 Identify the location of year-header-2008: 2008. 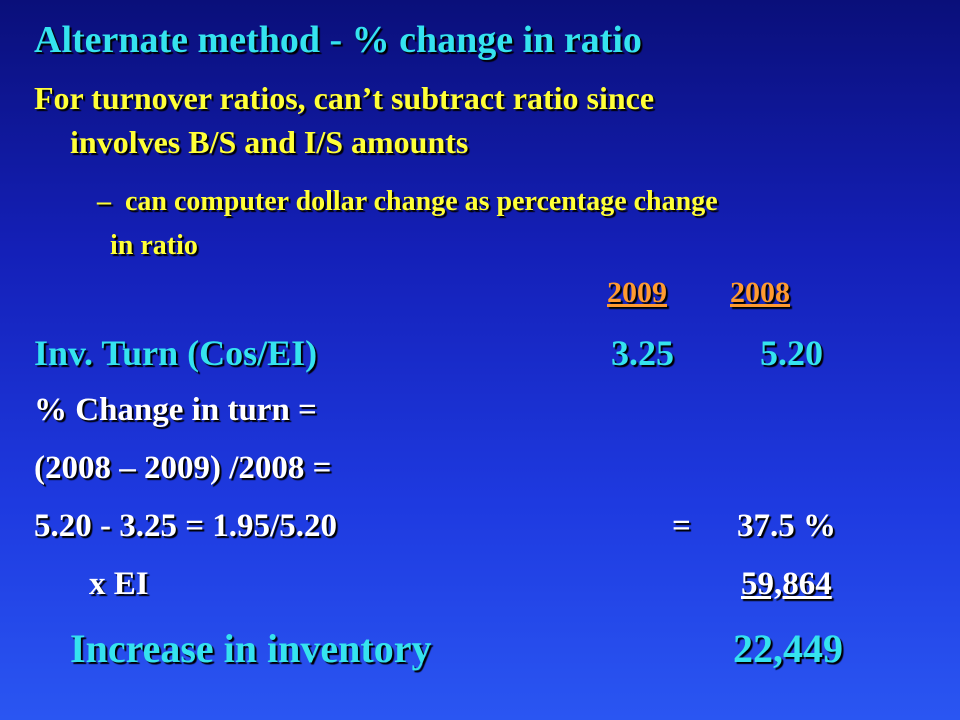
(760, 292).